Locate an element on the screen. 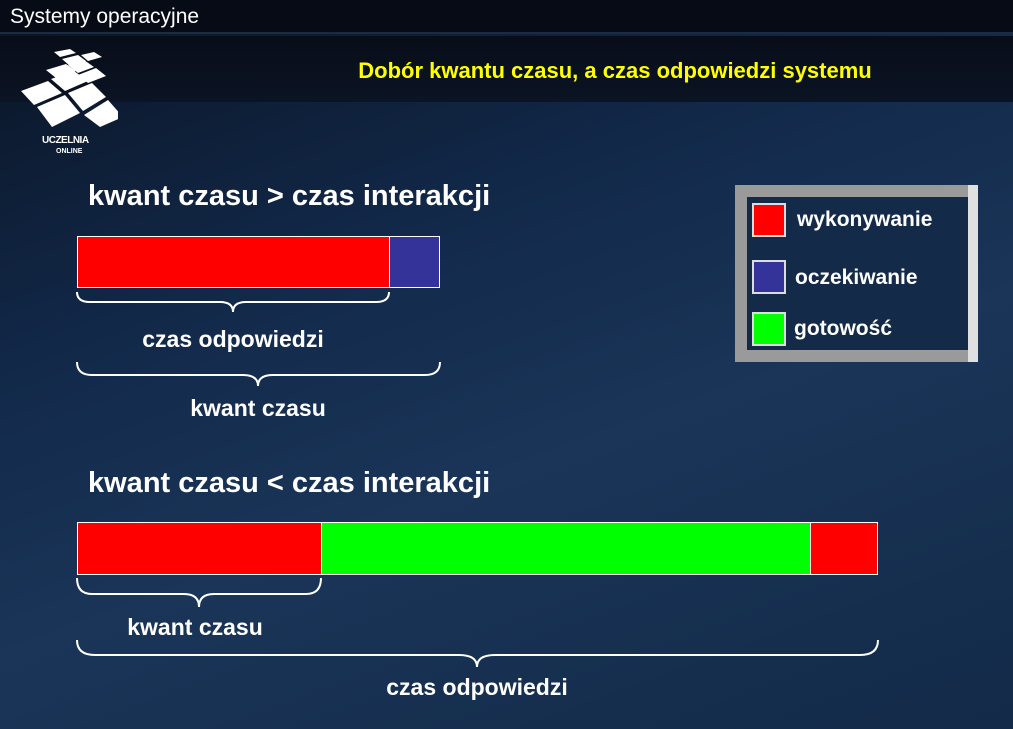 The height and width of the screenshot is (729, 1013). case1-response-label: czas odpowiedzi is located at coordinates (233, 339).